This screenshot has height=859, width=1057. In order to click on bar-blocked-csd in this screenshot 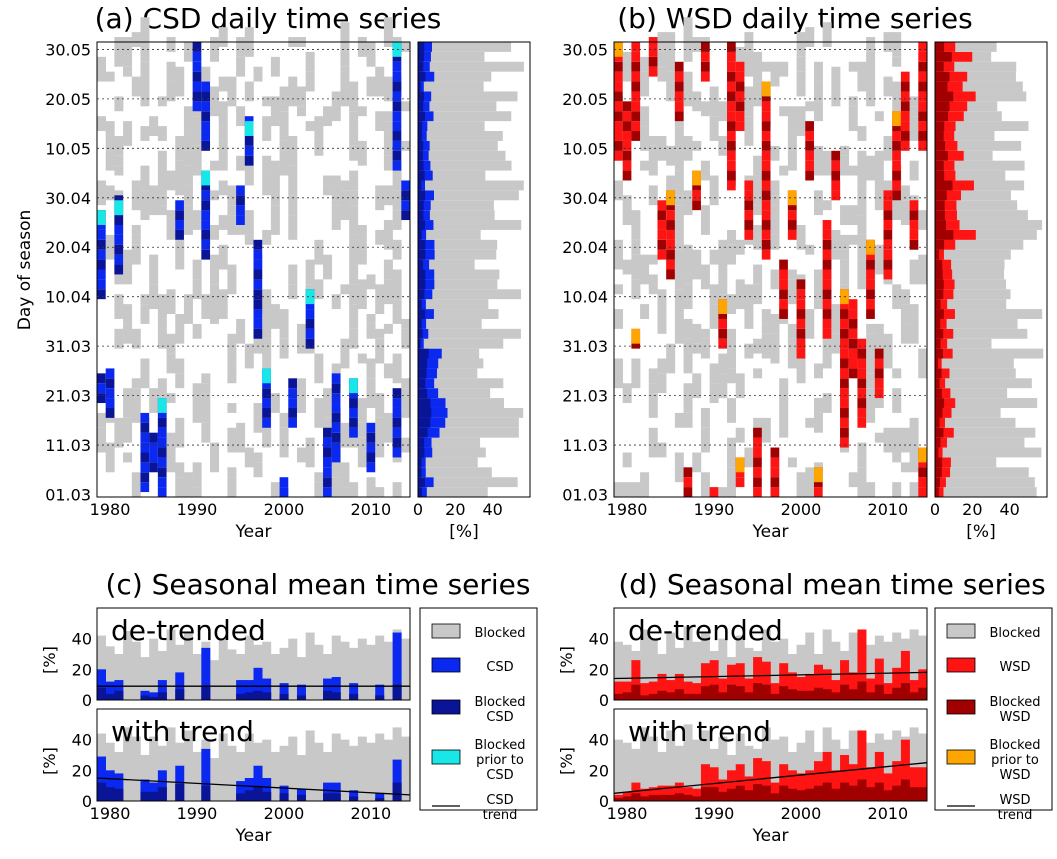, I will do `click(154, 698)`.